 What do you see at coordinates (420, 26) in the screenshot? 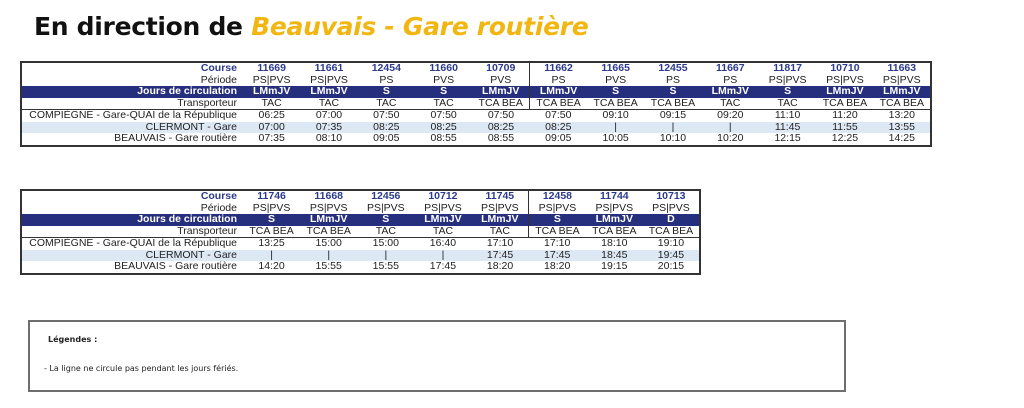
I see `title-destination: Beauvais - Gare routière` at bounding box center [420, 26].